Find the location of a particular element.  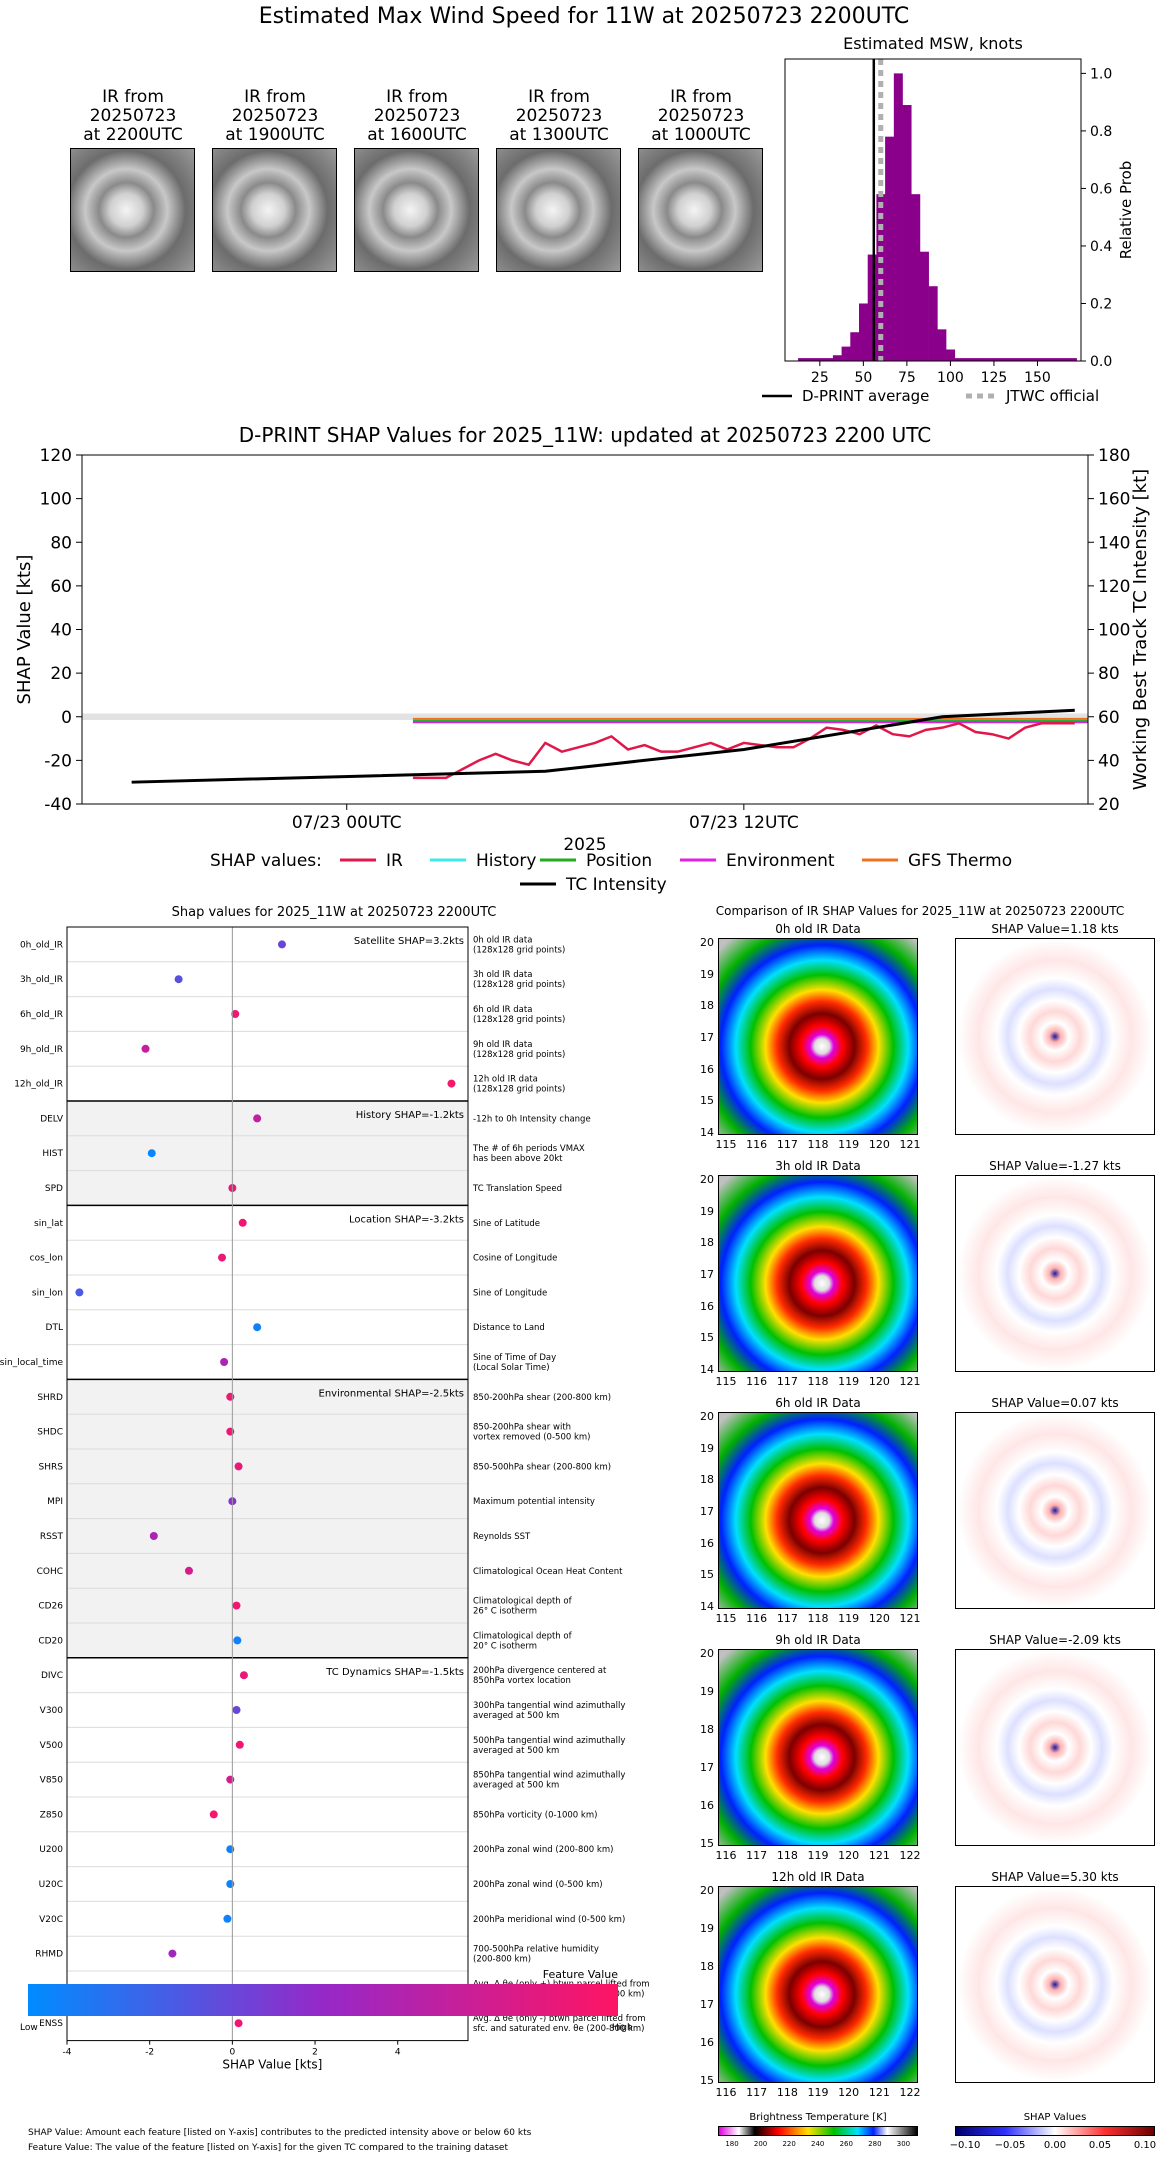

feature-desc: 0h old IR data is located at coordinates (502, 940).